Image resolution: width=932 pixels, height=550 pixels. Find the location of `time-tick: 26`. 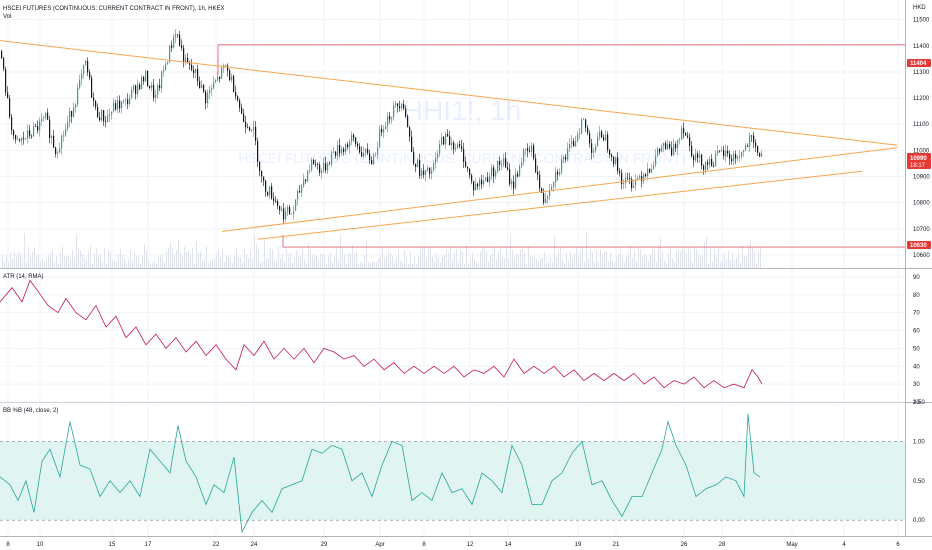

time-tick: 26 is located at coordinates (684, 545).